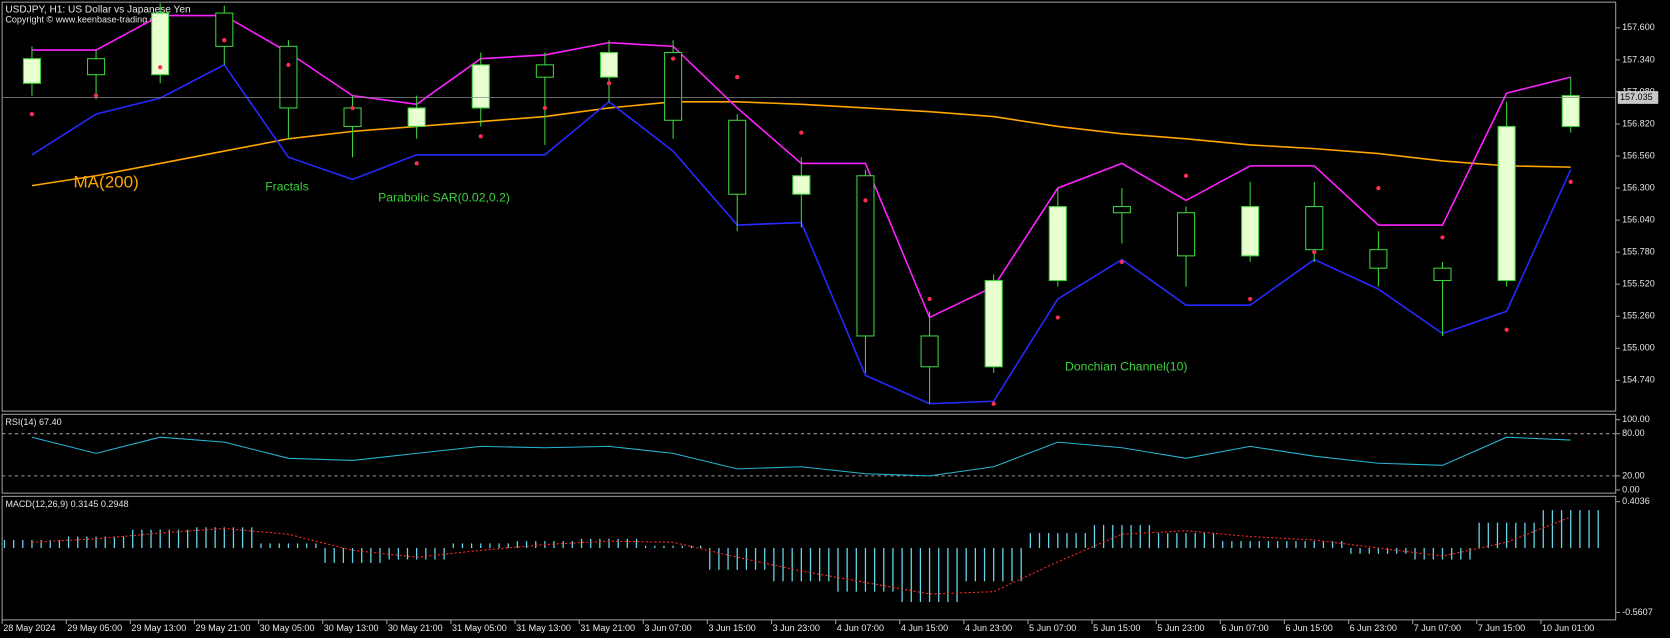 This screenshot has width=1670, height=638. Describe the element at coordinates (1501, 628) in the screenshot. I see `x-tick-label: 7 Jun 15:00` at that location.